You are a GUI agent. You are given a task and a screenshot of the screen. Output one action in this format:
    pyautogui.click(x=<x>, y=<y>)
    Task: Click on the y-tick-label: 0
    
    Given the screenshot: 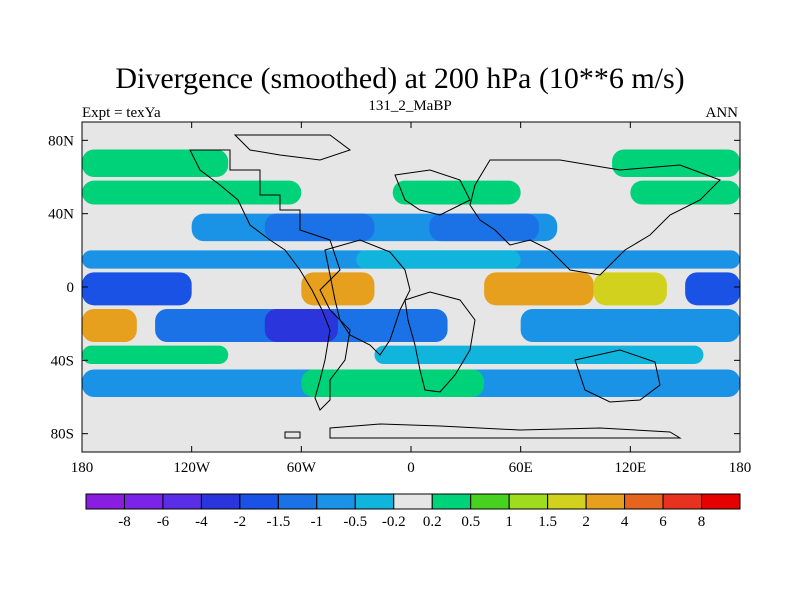 What is the action you would take?
    pyautogui.click(x=71, y=288)
    